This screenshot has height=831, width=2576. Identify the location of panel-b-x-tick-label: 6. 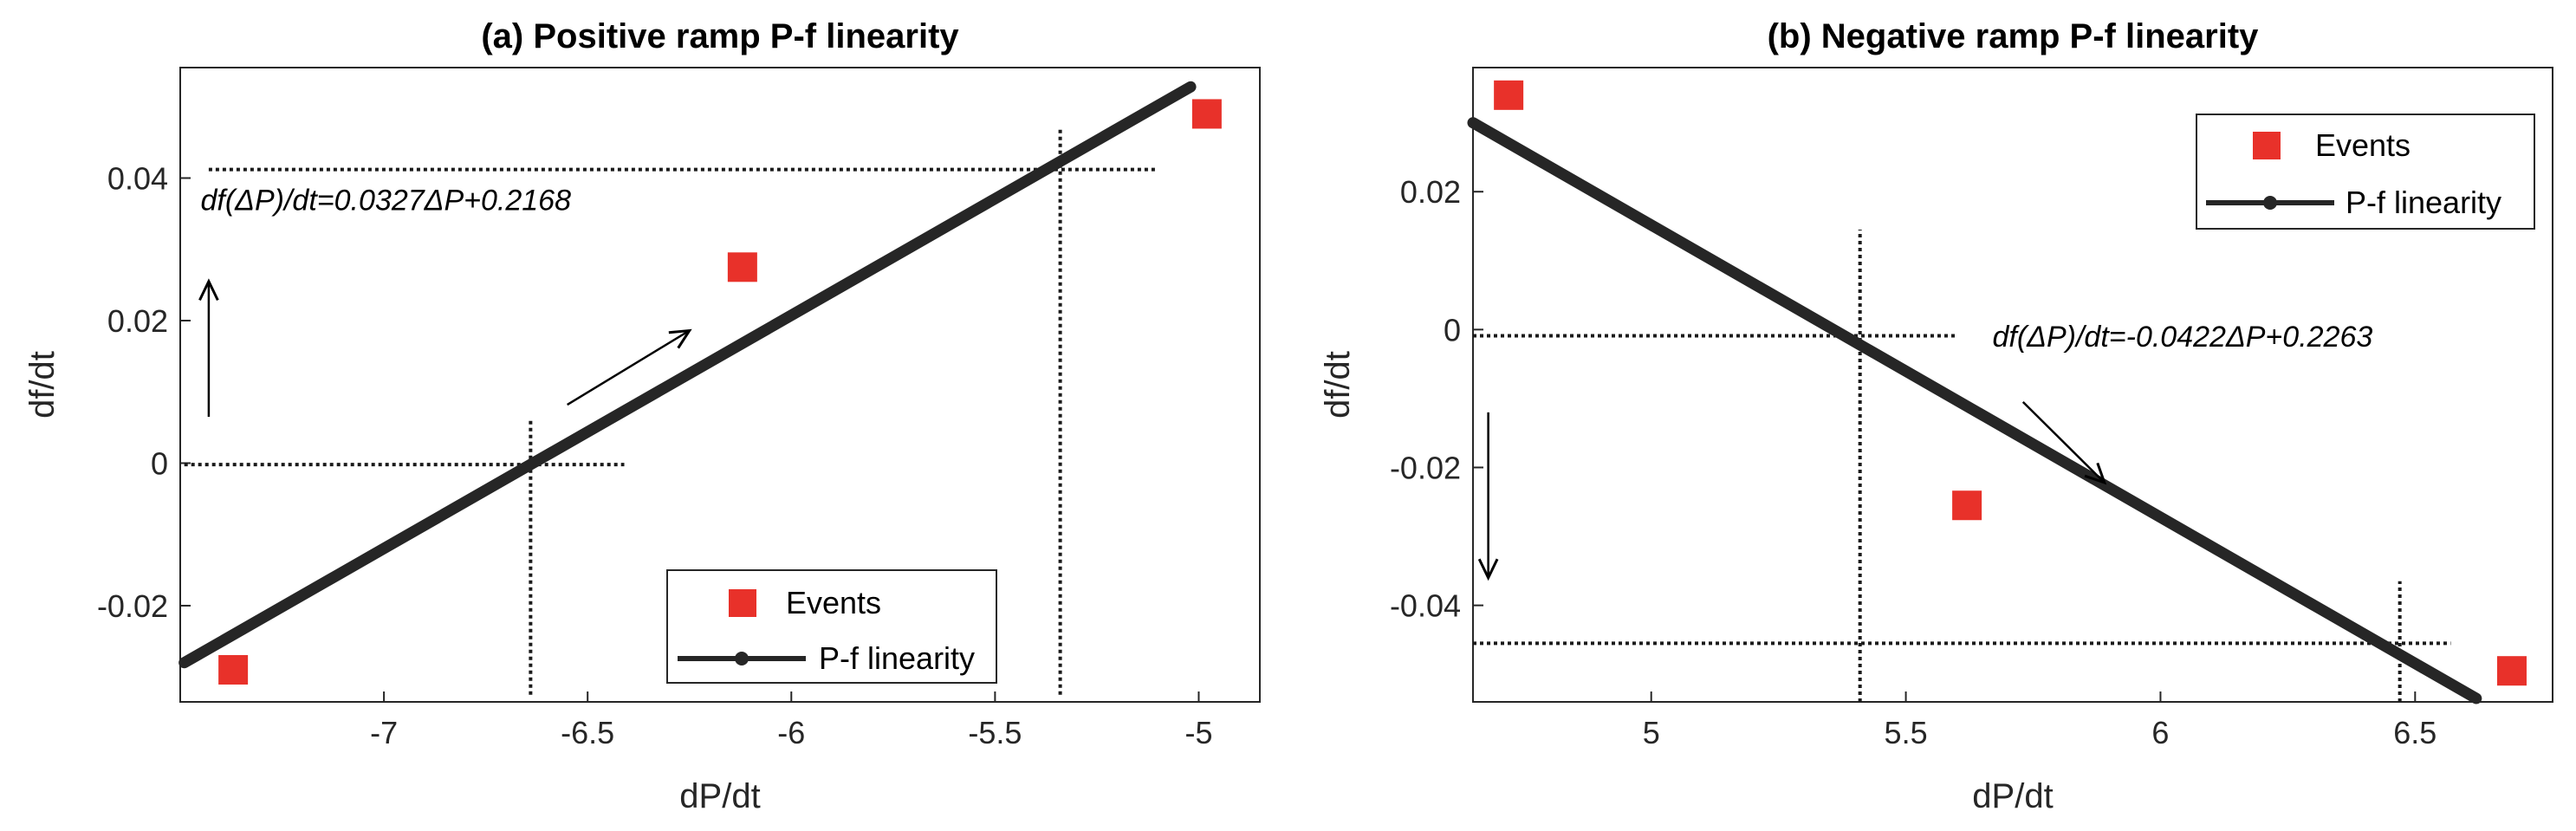
(2160, 732).